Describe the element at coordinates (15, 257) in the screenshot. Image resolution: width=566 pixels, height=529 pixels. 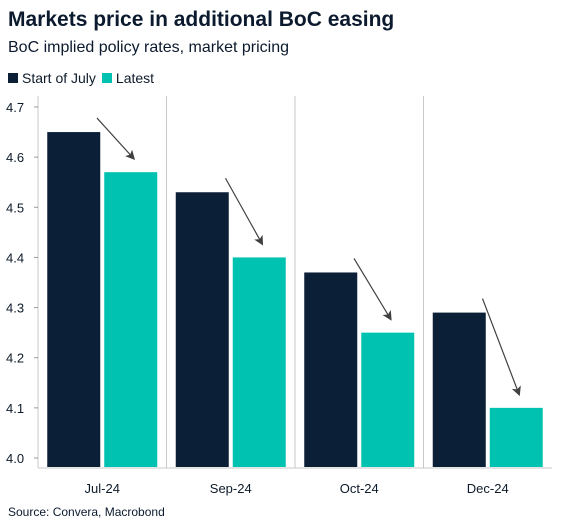
I see `y-tick-label: 4.4` at that location.